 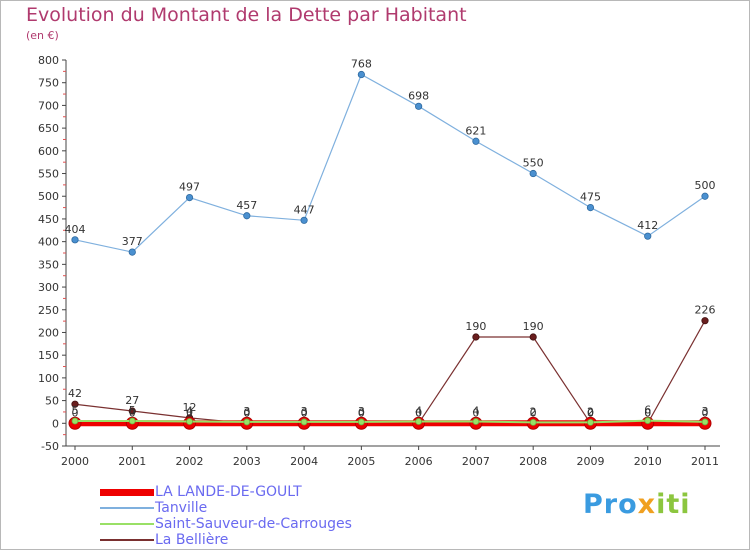 What do you see at coordinates (190, 461) in the screenshot?
I see `x-tick-label: 2002` at bounding box center [190, 461].